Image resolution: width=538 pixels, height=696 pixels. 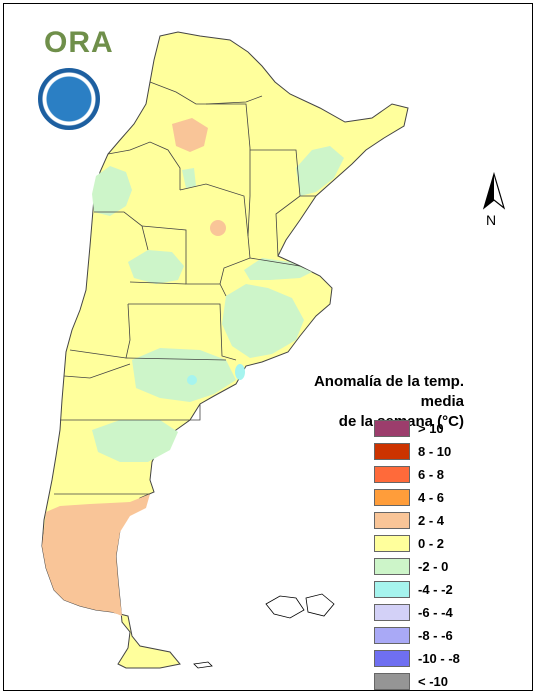 I want to click on legend-label: > 10, so click(x=431, y=428).